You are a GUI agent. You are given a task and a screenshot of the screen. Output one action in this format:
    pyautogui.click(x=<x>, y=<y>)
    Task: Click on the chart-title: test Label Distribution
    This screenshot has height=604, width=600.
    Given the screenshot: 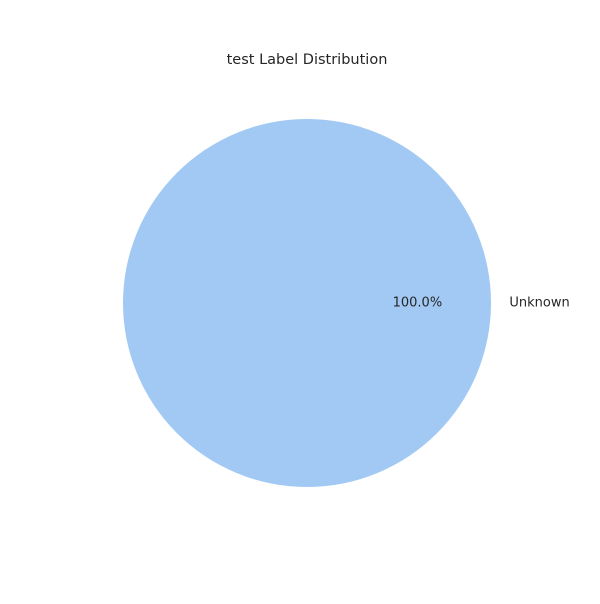 What is the action you would take?
    pyautogui.click(x=307, y=60)
    